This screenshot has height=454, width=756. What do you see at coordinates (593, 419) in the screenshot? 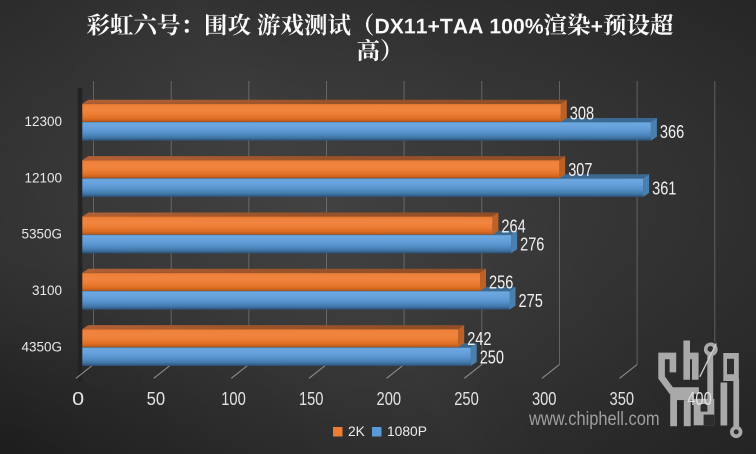
I see `svg-text: www.chiphell.com` at bounding box center [593, 419].